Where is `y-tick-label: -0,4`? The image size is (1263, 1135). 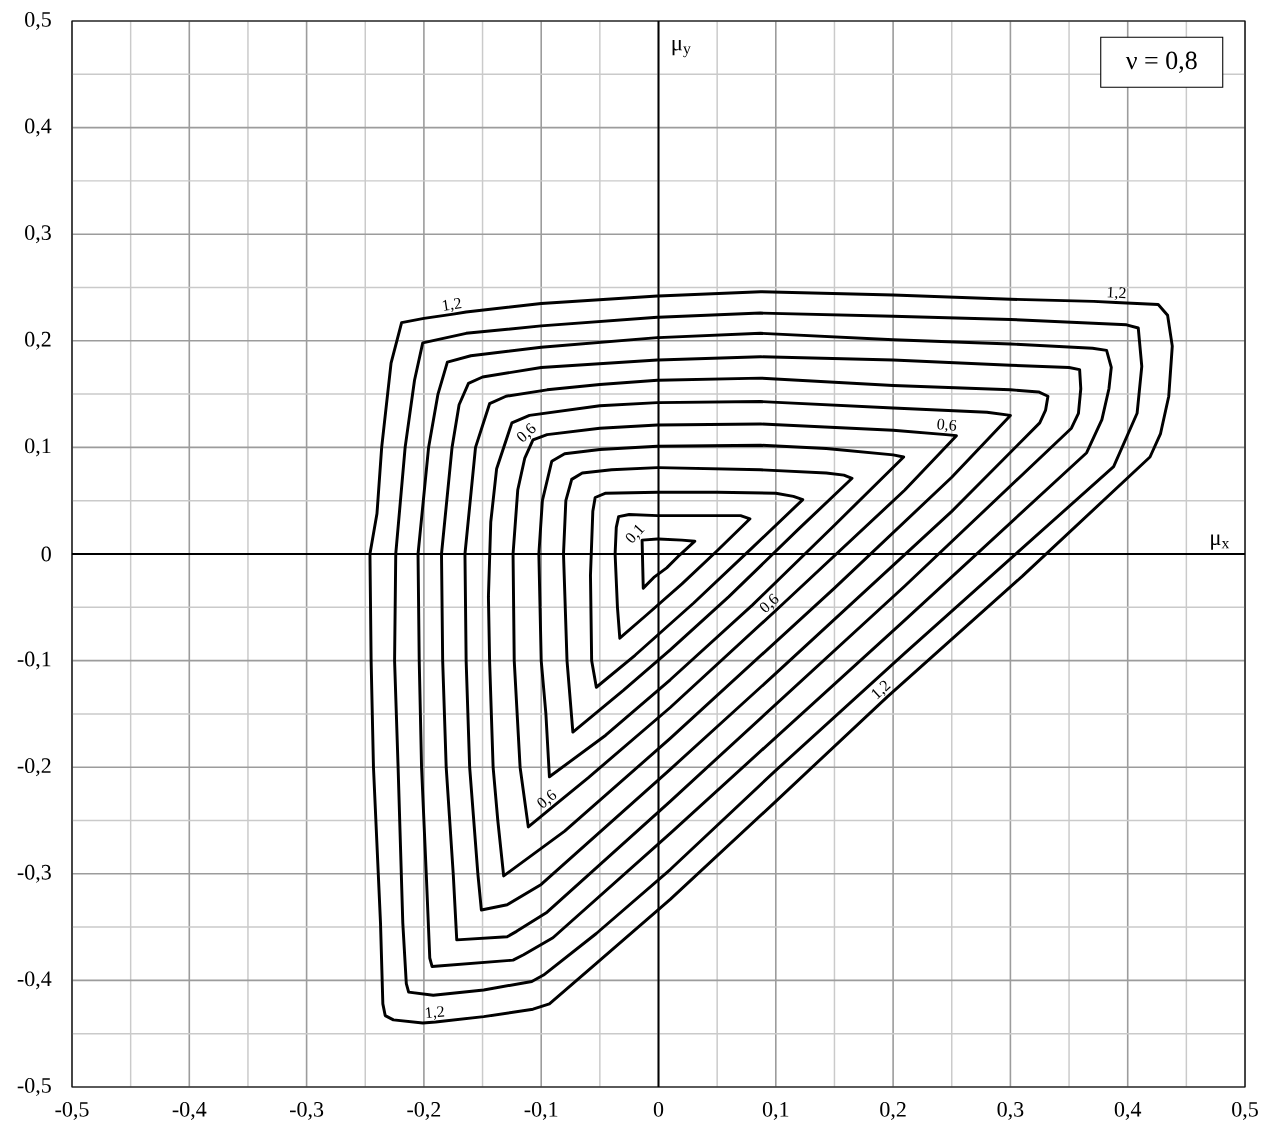
y-tick-label: -0,4 is located at coordinates (34, 980).